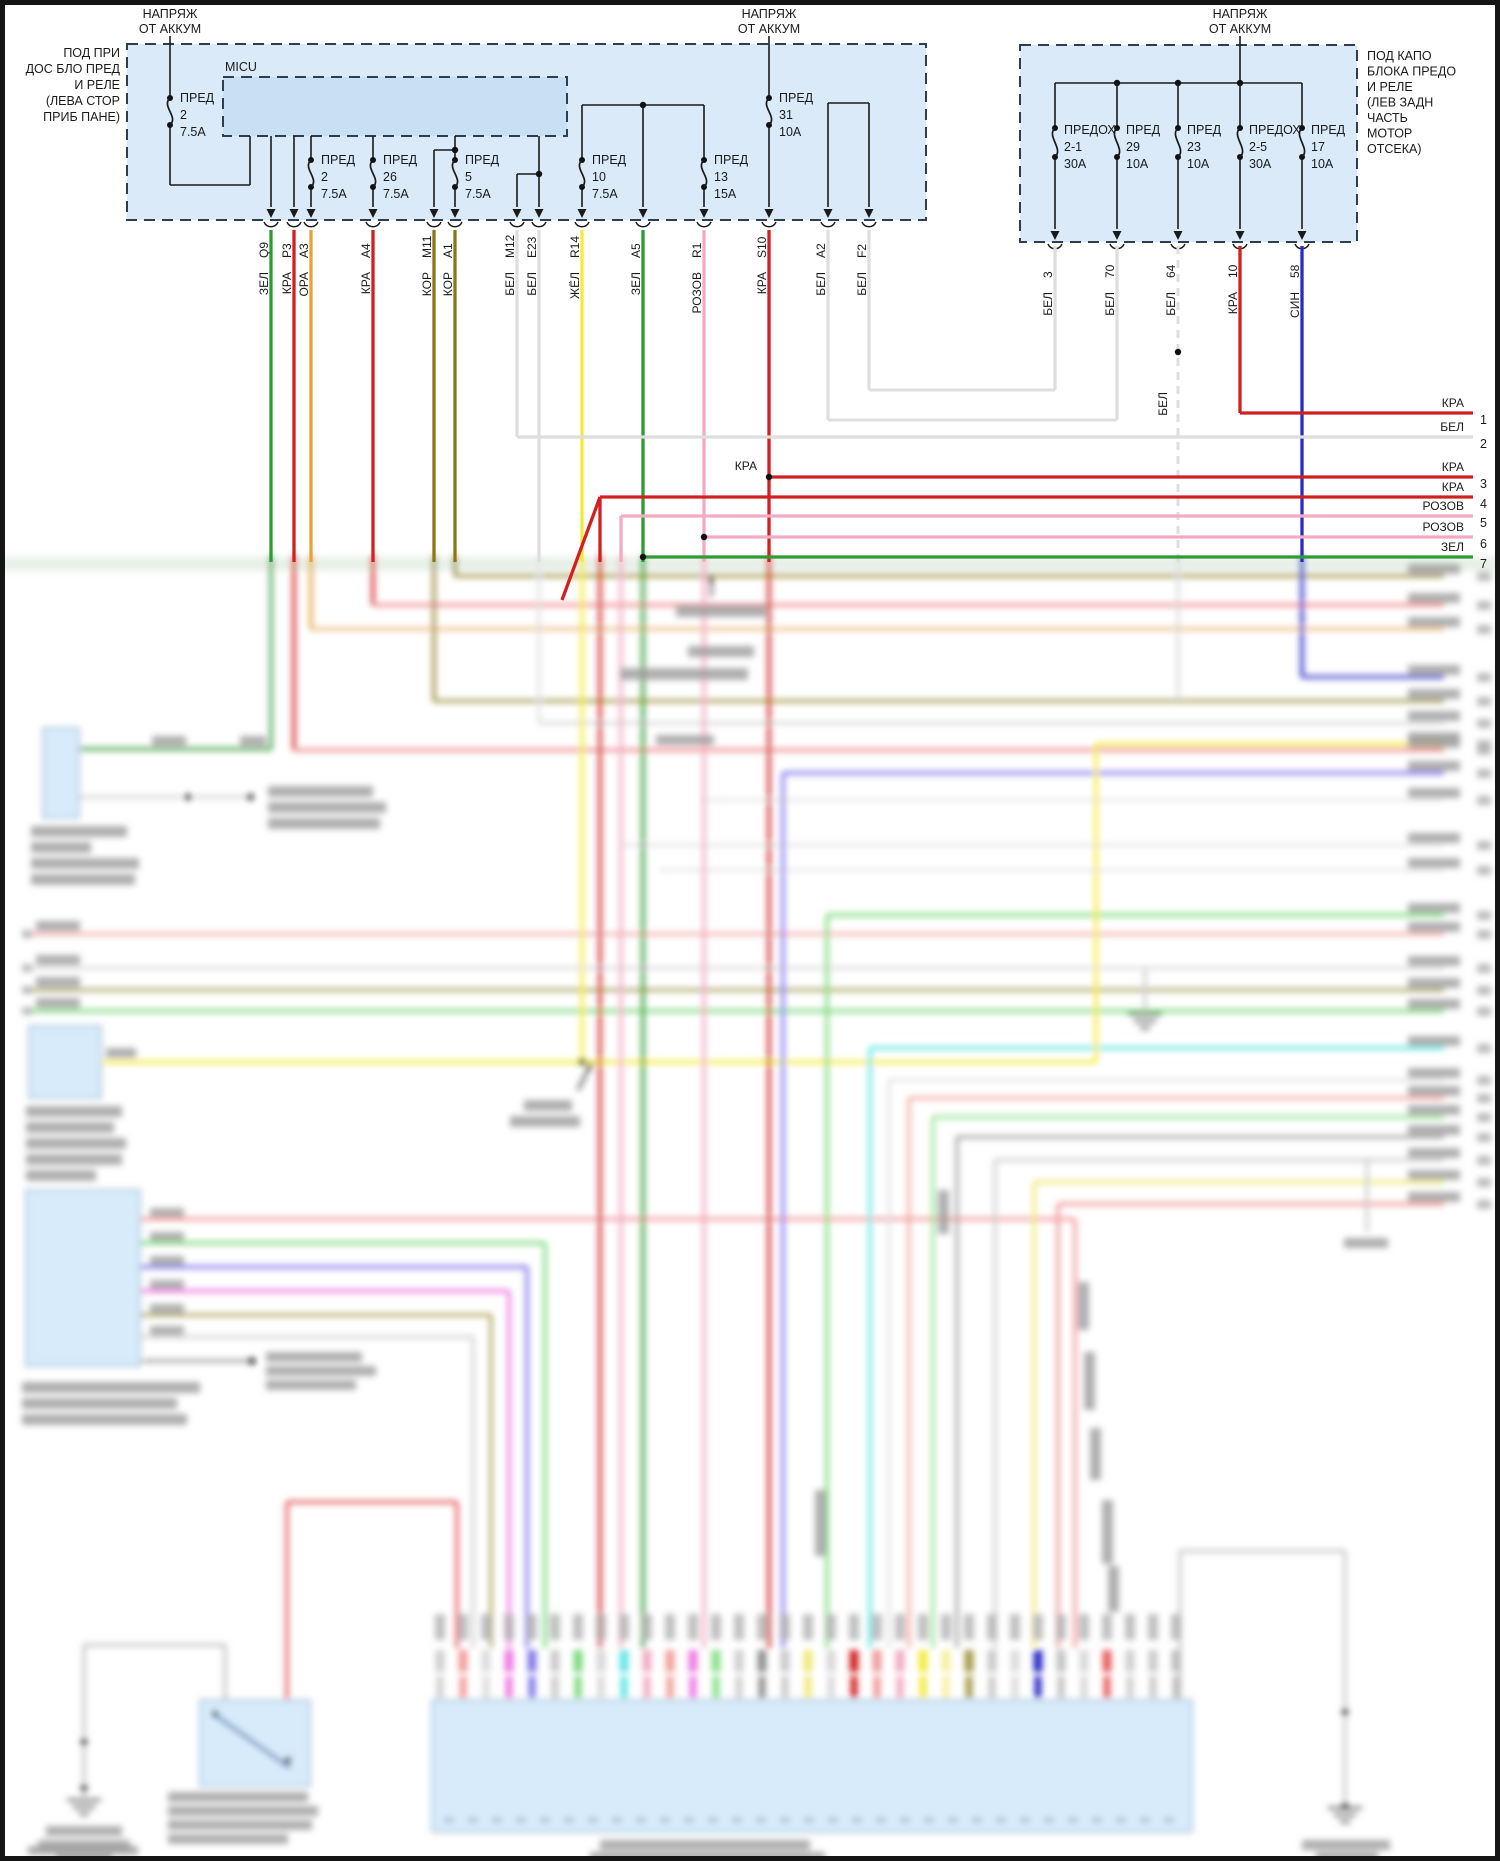  I want to click on wire-color-label: ЗЕЛ, so click(264, 283).